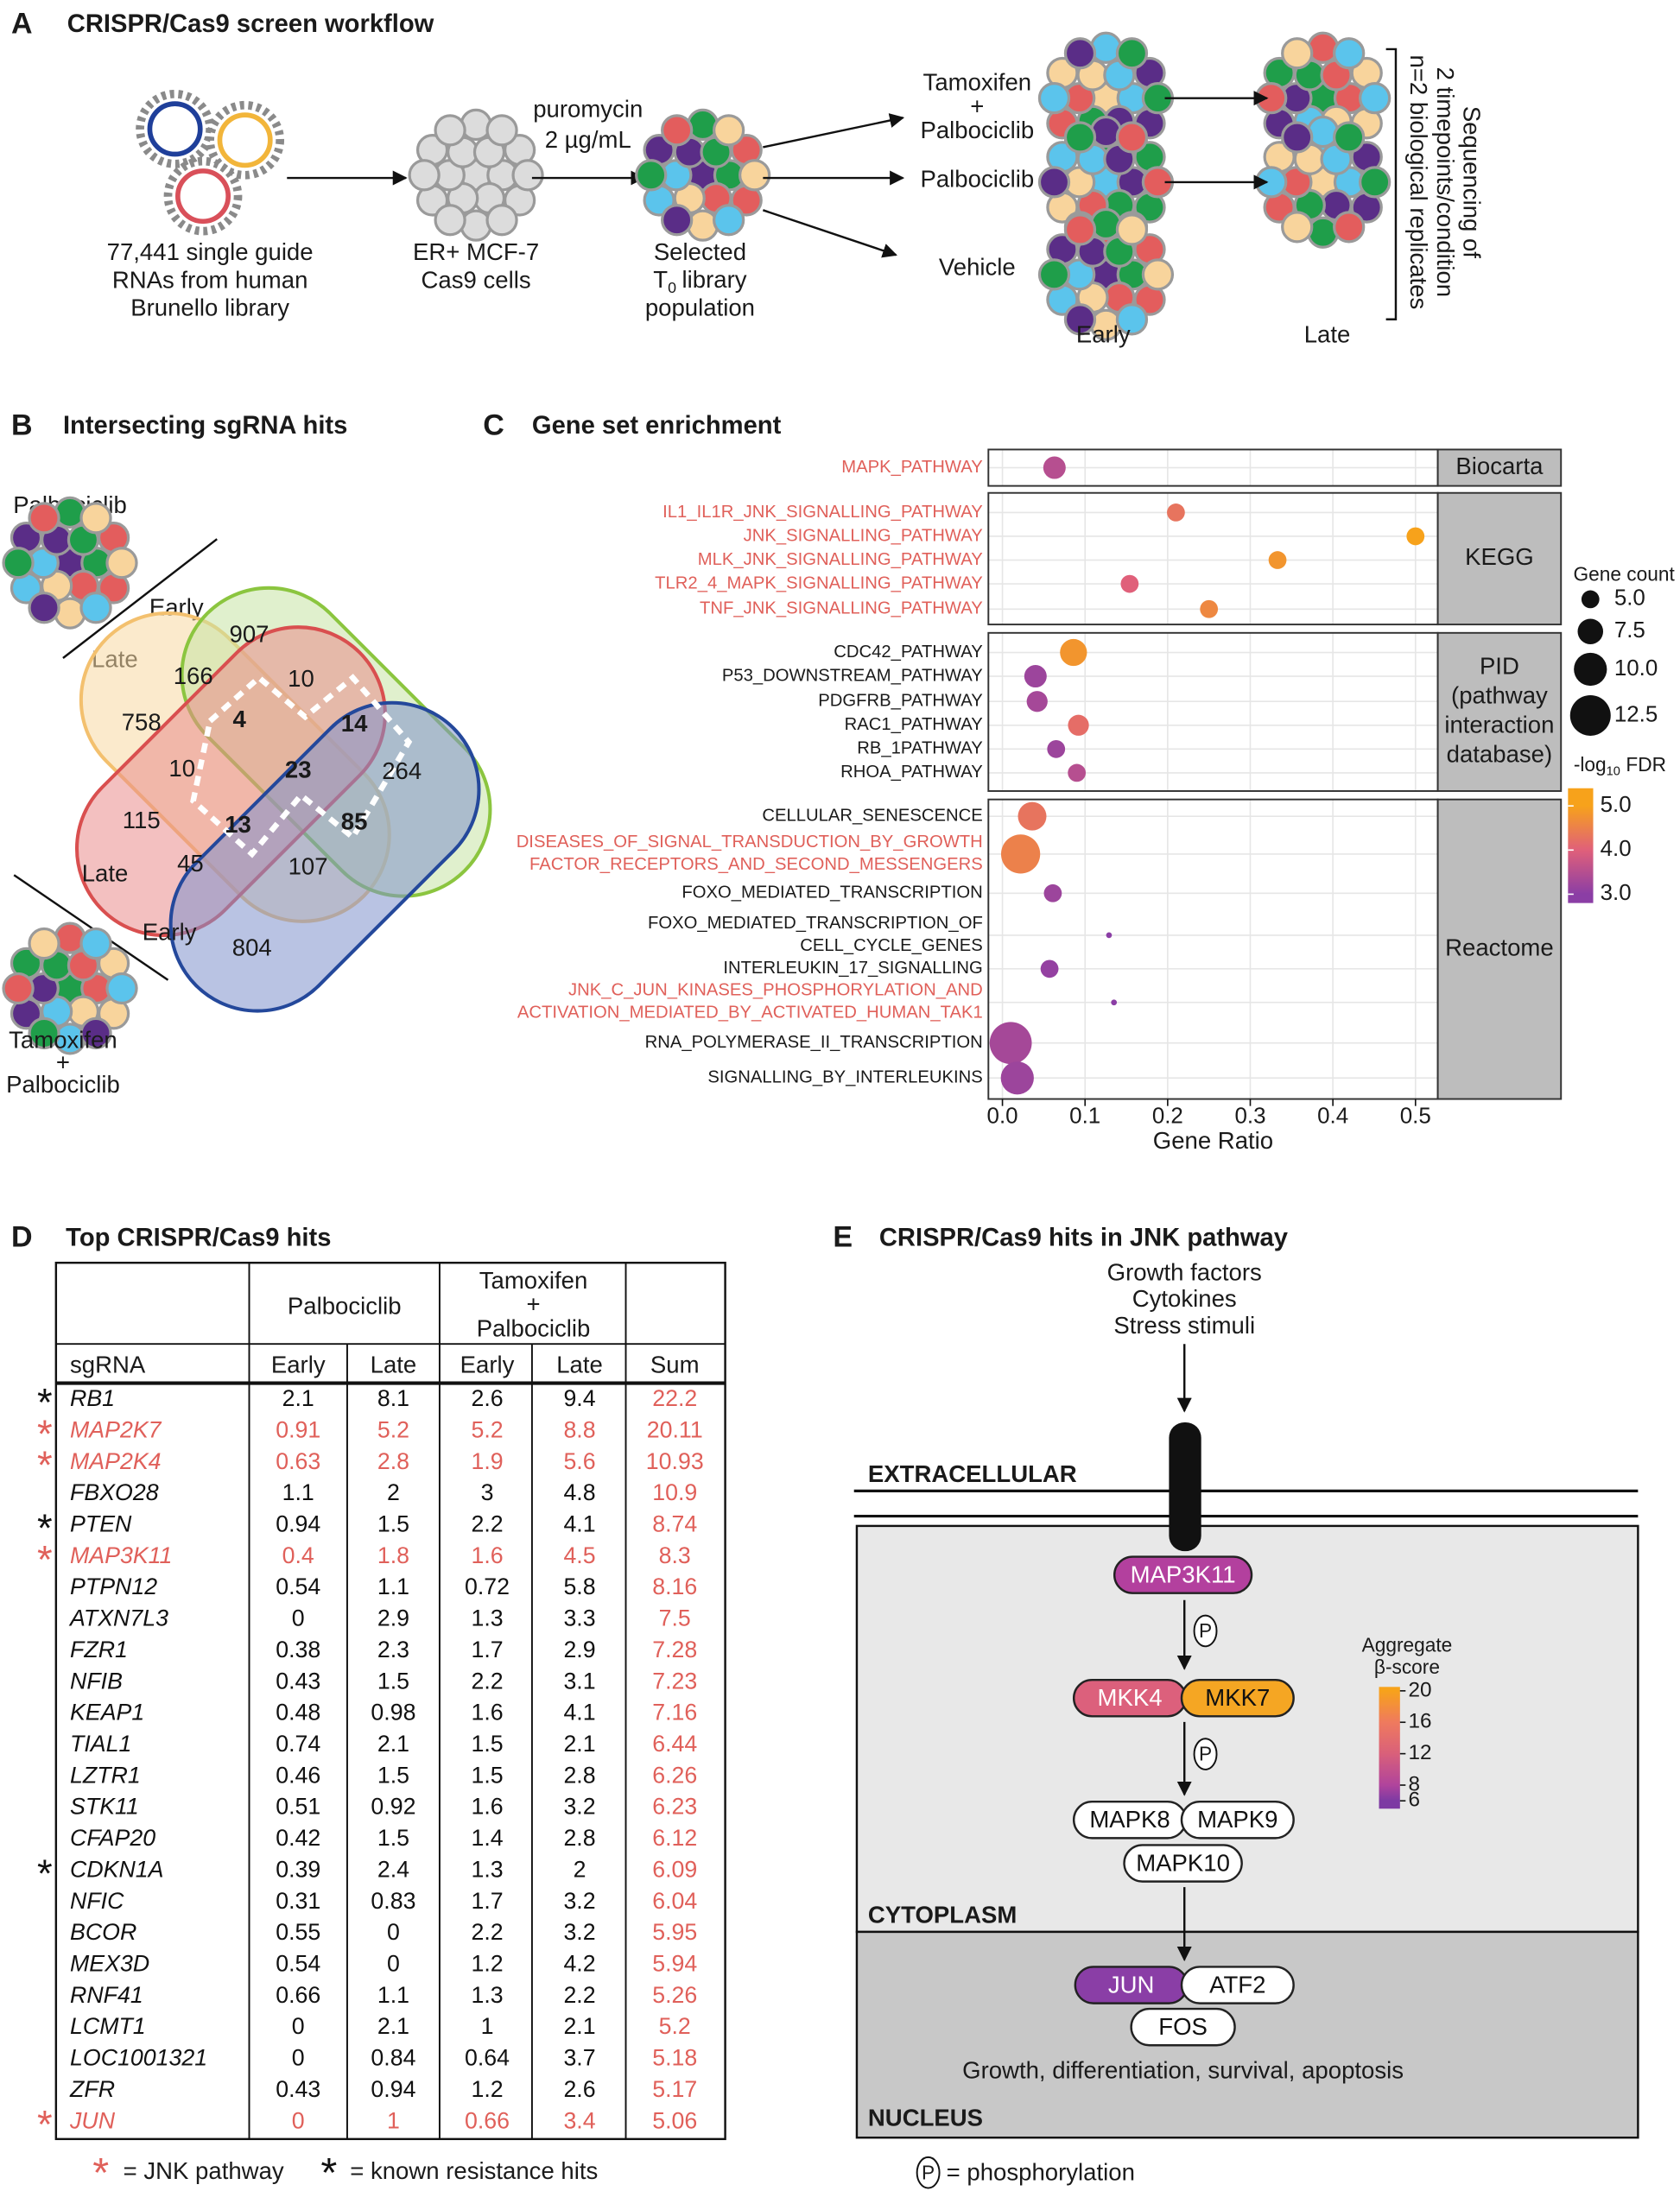 This screenshot has height=2191, width=1680. Describe the element at coordinates (674, 1901) in the screenshot. I see `cell-value: 6.04` at that location.